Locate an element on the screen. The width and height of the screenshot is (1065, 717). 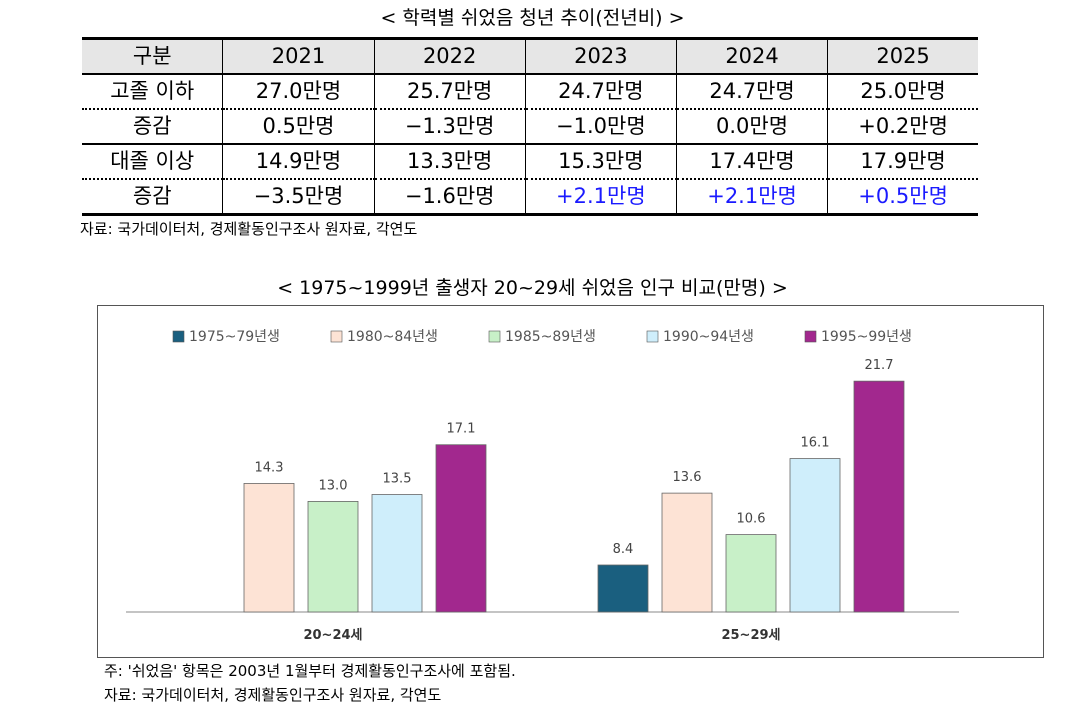
legend-label: 1985~89년생 is located at coordinates (550, 337).